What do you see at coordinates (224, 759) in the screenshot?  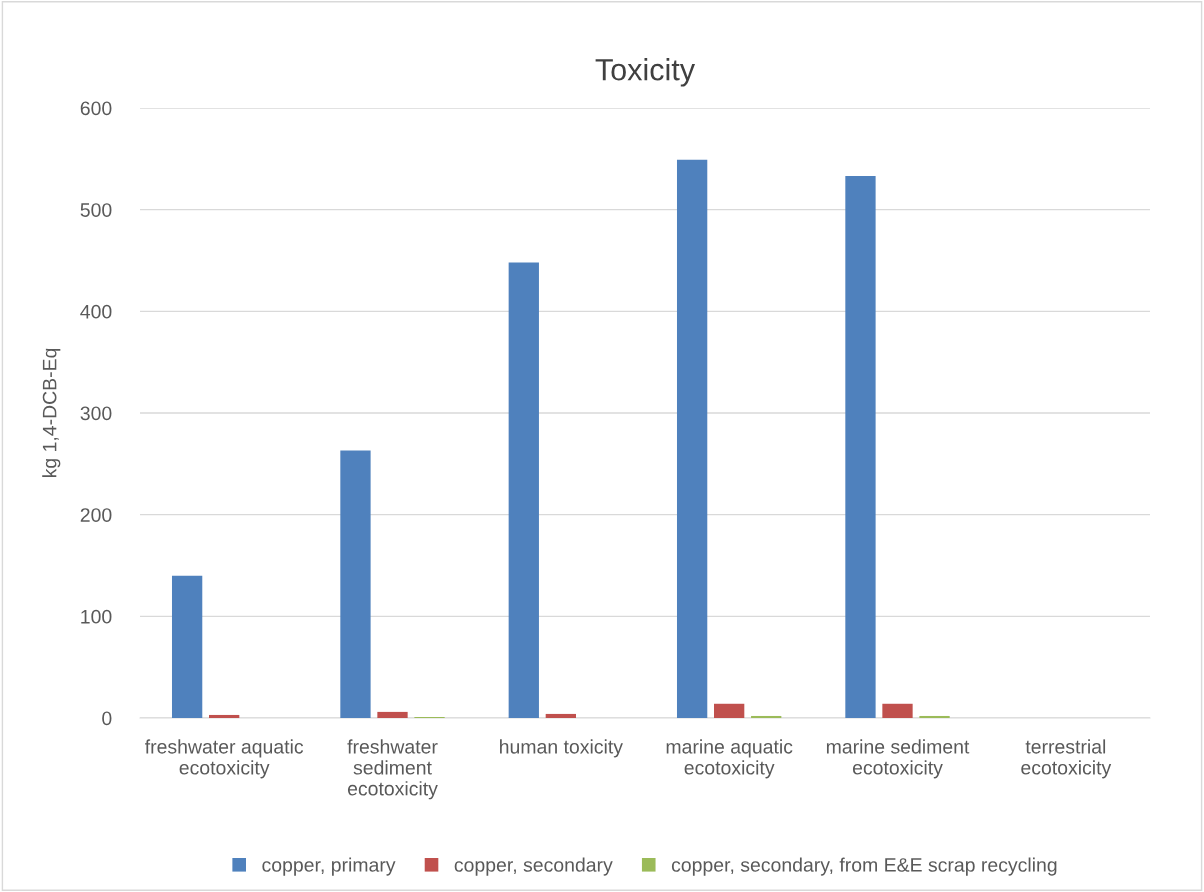 I see `x-tick-label: freshwater aquatic ecotoxicity` at bounding box center [224, 759].